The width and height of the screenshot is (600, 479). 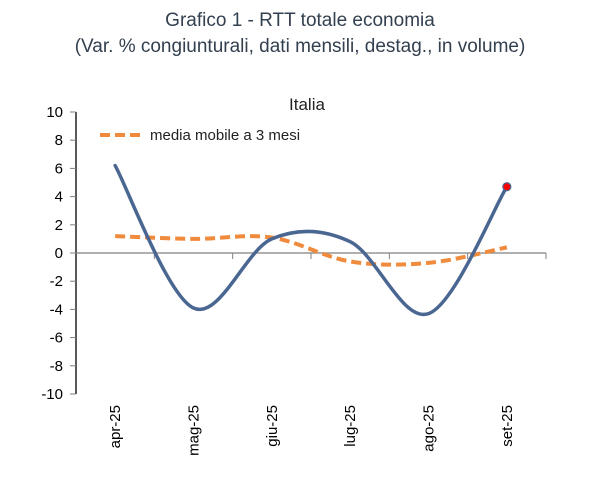 I want to click on y-tick-label: 10, so click(x=54, y=112).